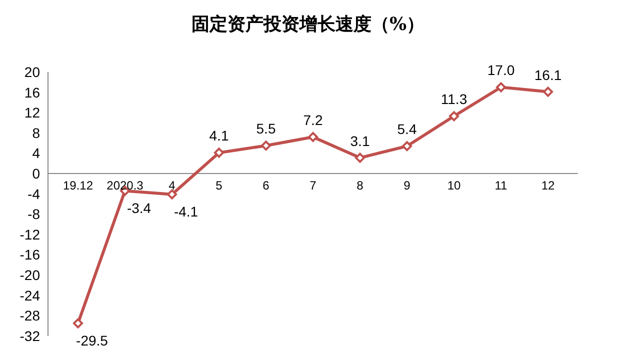 This screenshot has height=364, width=618. What do you see at coordinates (313, 120) in the screenshot?
I see `data-label: 7.2` at bounding box center [313, 120].